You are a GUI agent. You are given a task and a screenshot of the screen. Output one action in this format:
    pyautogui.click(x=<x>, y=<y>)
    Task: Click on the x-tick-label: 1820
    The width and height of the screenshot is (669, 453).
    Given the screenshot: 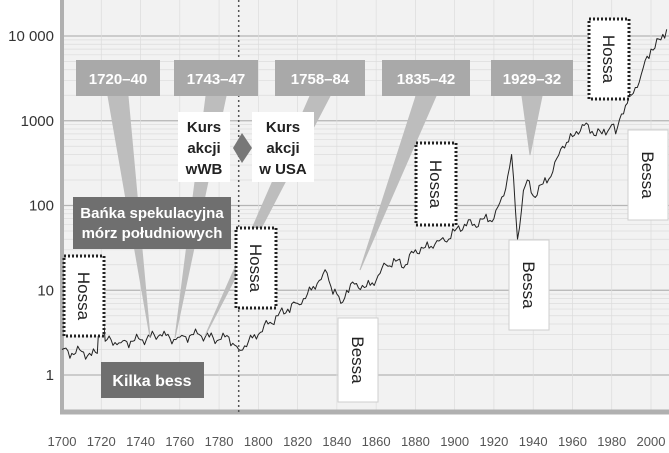 What is the action you would take?
    pyautogui.click(x=297, y=441)
    